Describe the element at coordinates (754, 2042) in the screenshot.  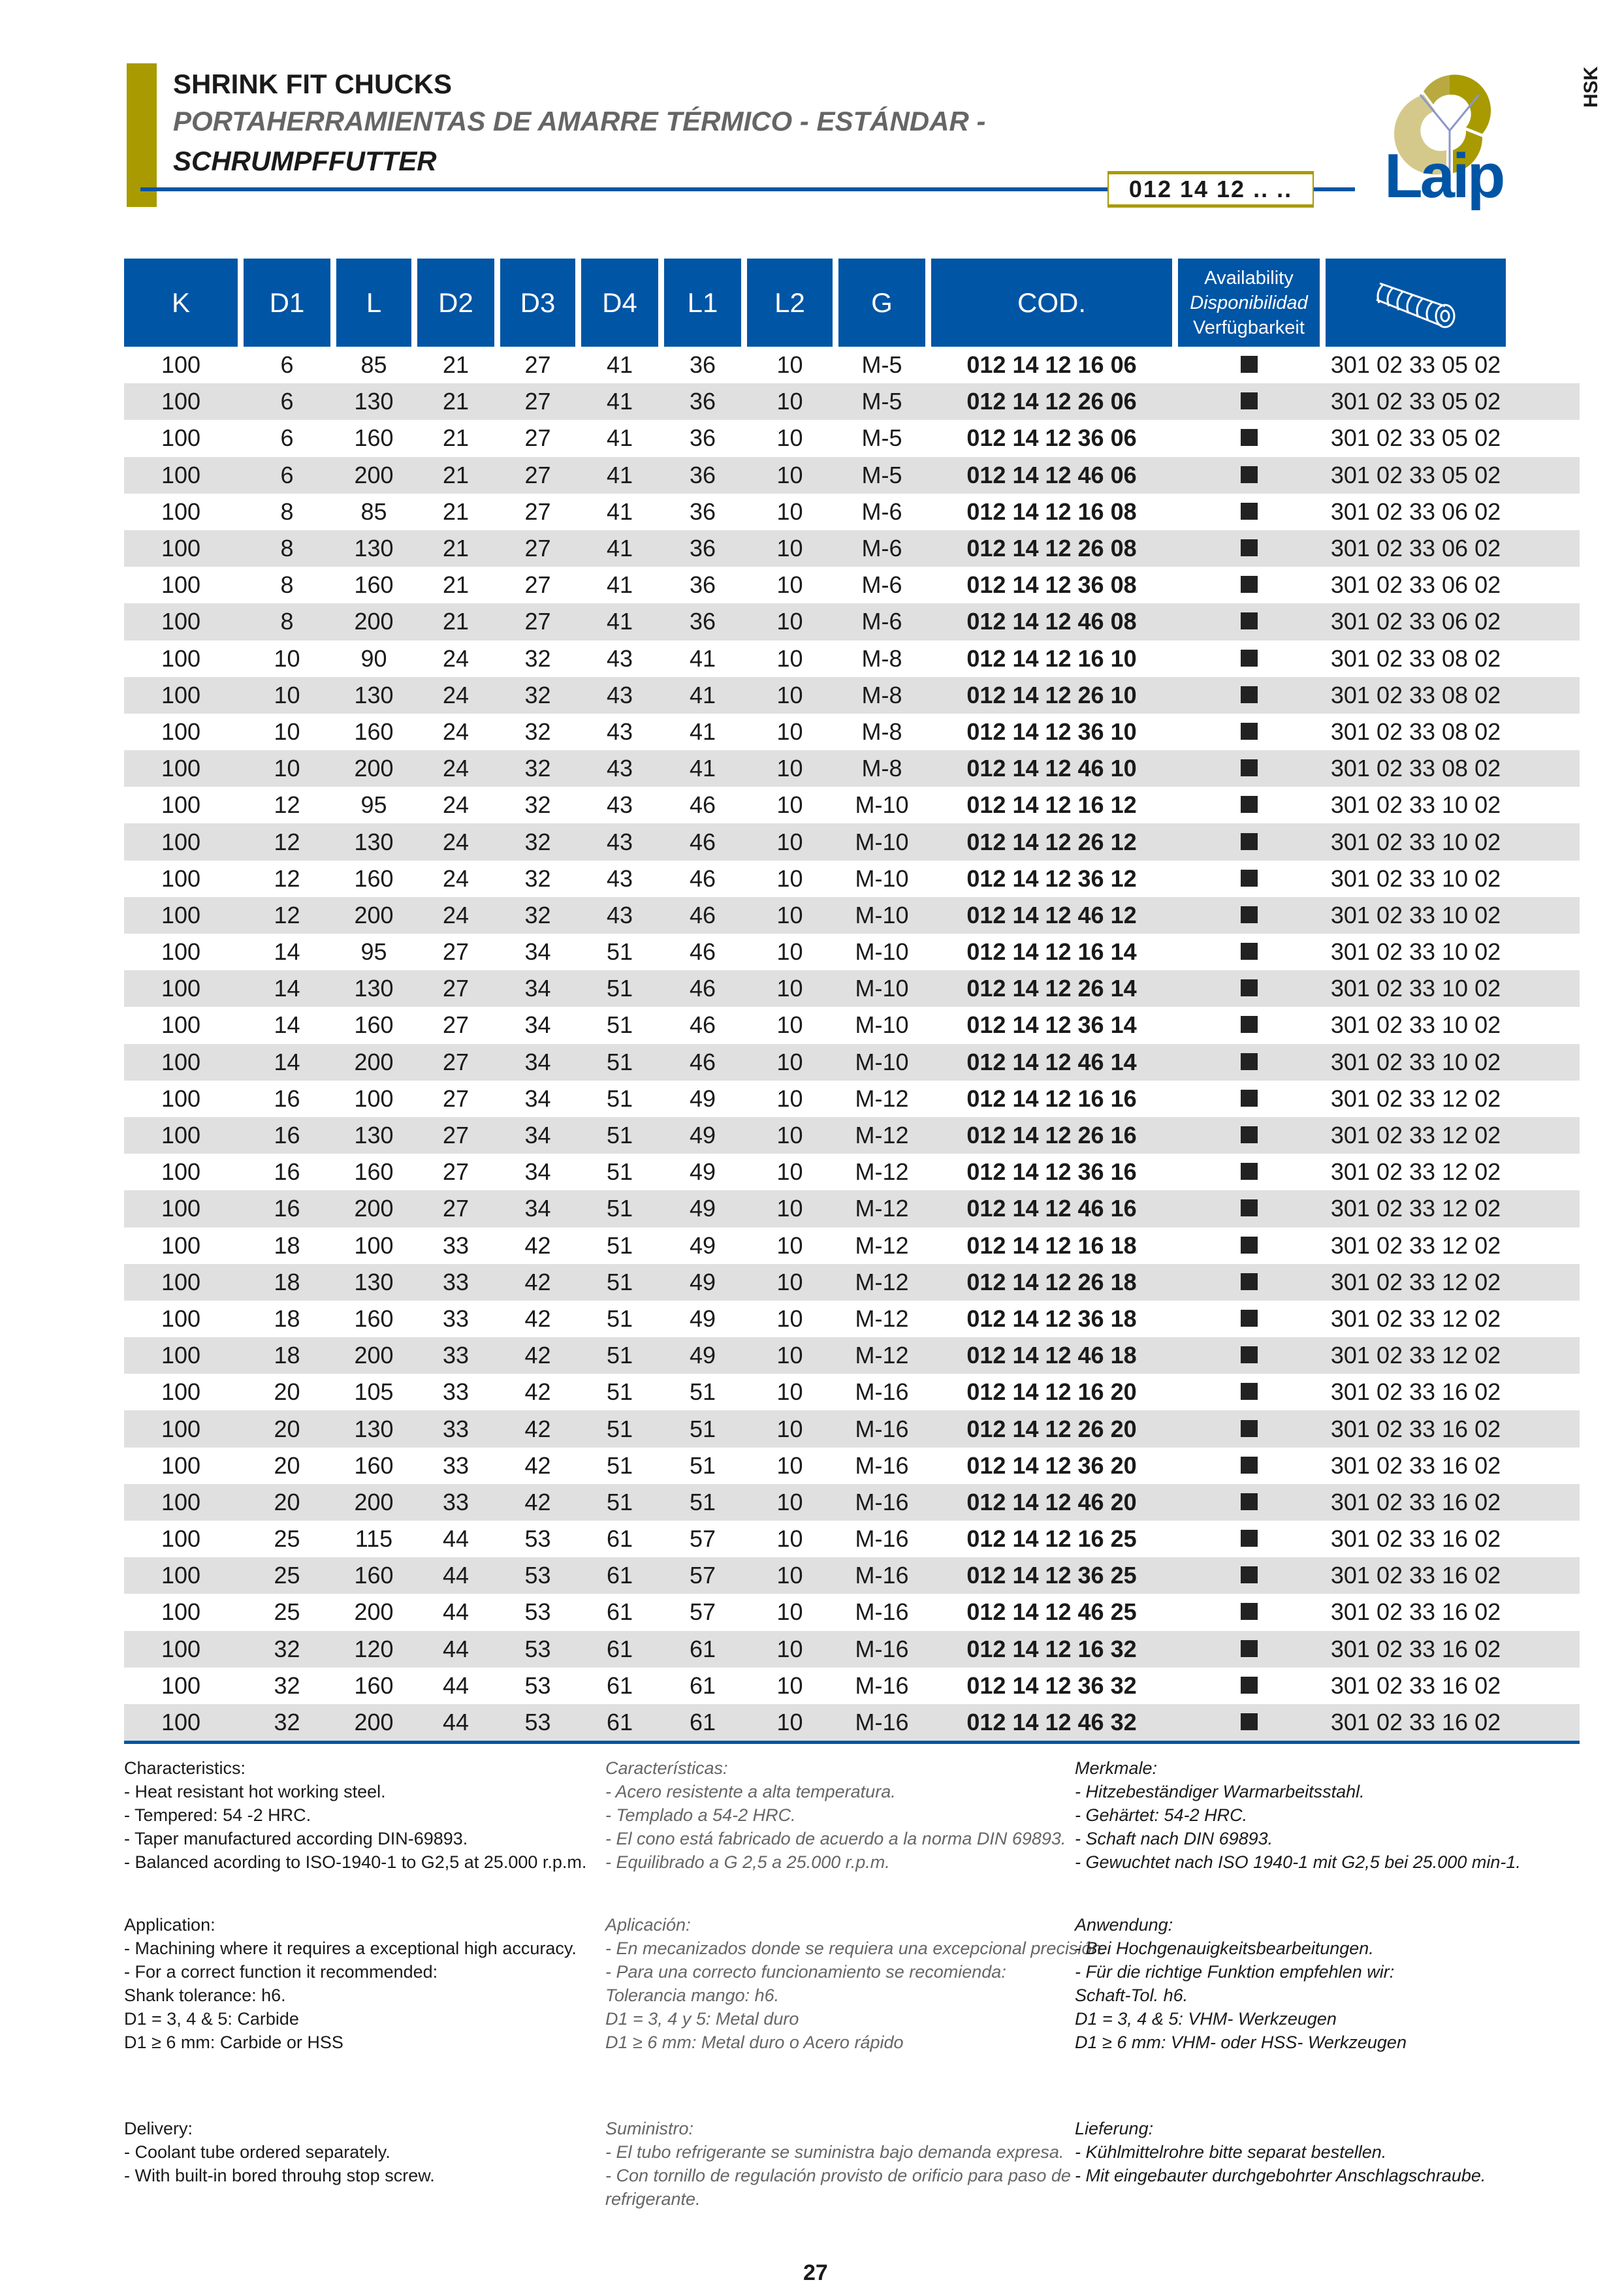
I see `notes-line: D1 ≥ 6 mm: Metal duro o Acero rápido` at that location.